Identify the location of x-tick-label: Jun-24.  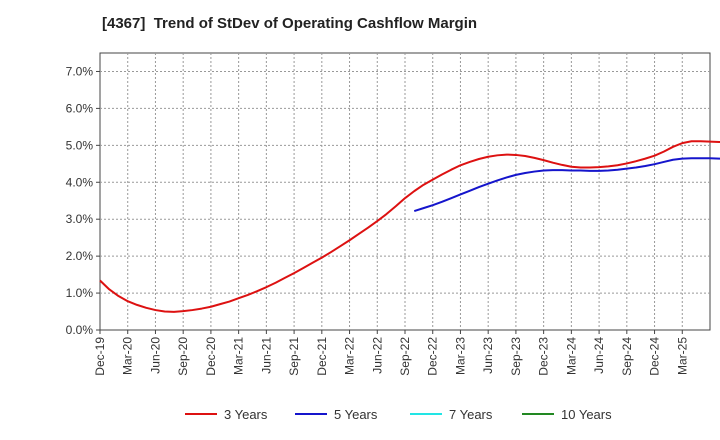
(599, 355).